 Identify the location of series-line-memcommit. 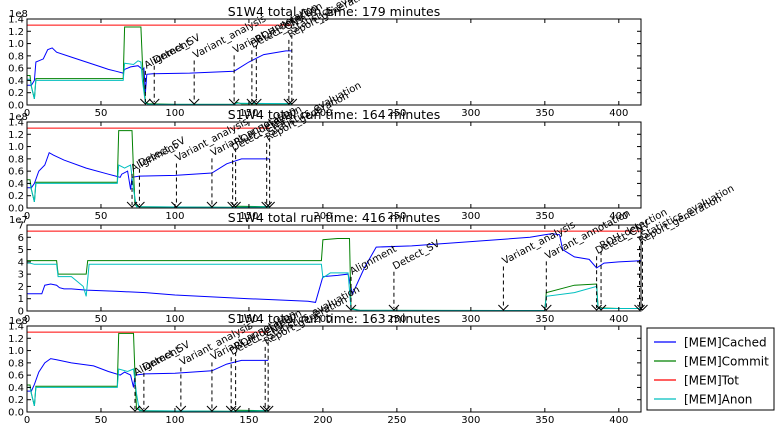
(334, 274).